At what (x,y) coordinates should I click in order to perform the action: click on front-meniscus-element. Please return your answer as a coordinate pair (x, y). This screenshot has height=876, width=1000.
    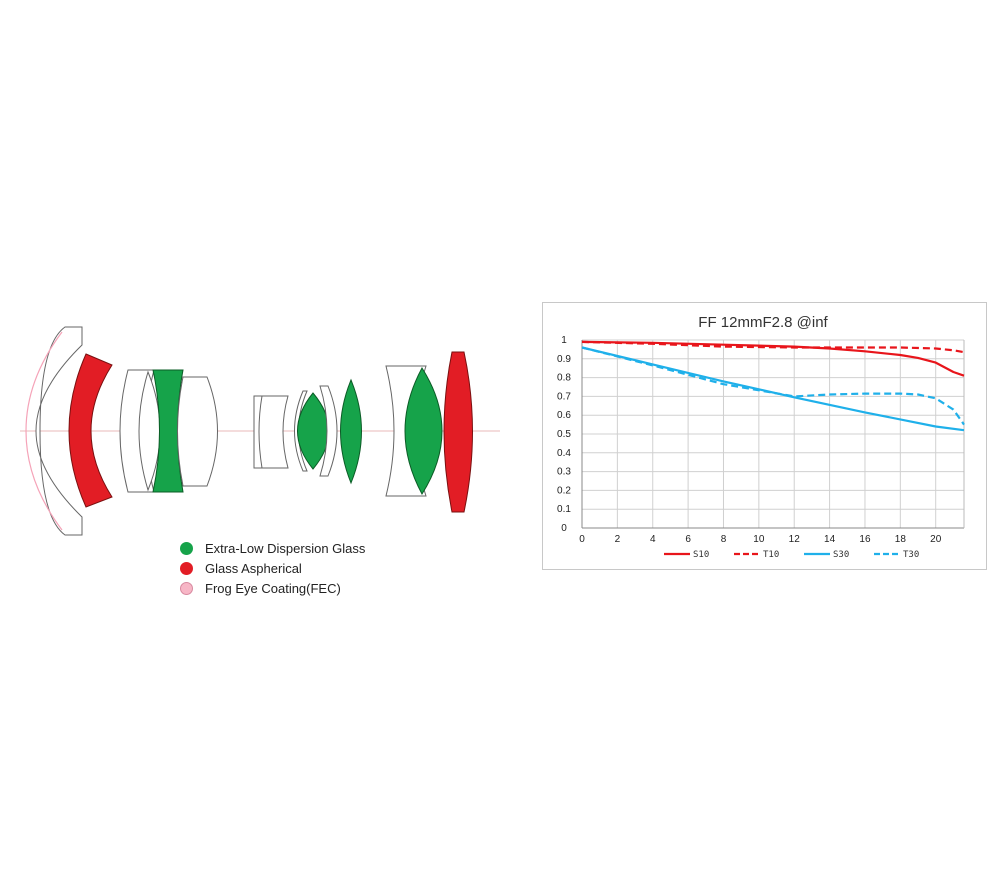
    Looking at the image, I should click on (59, 431).